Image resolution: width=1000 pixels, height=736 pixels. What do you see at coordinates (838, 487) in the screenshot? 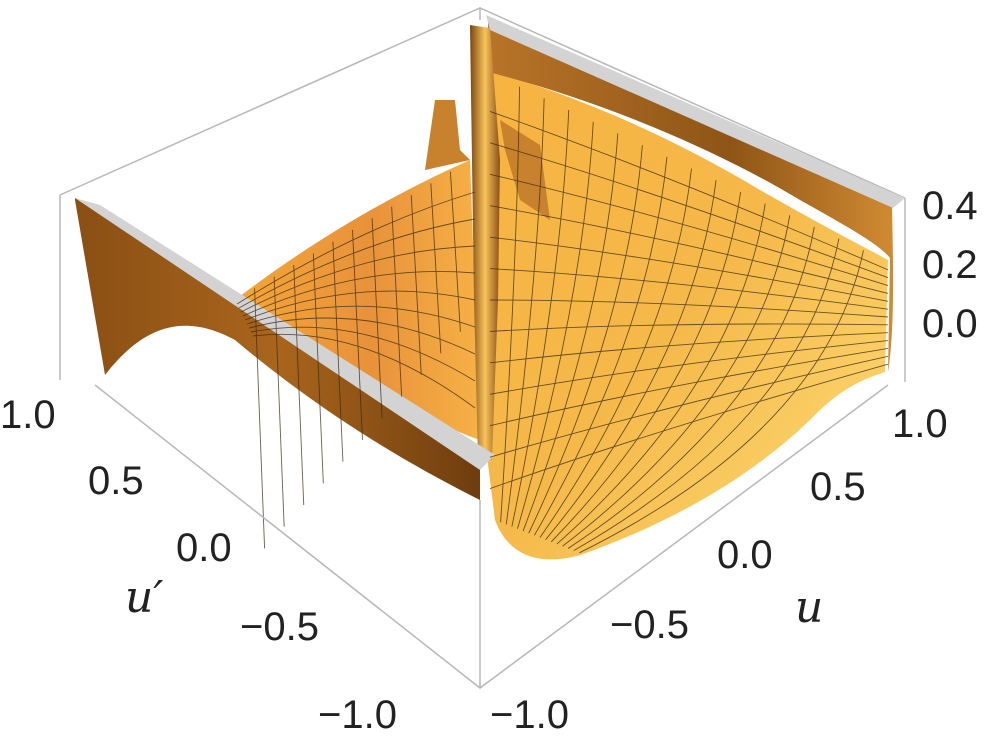
I see `u-tick-label: 0.5` at bounding box center [838, 487].